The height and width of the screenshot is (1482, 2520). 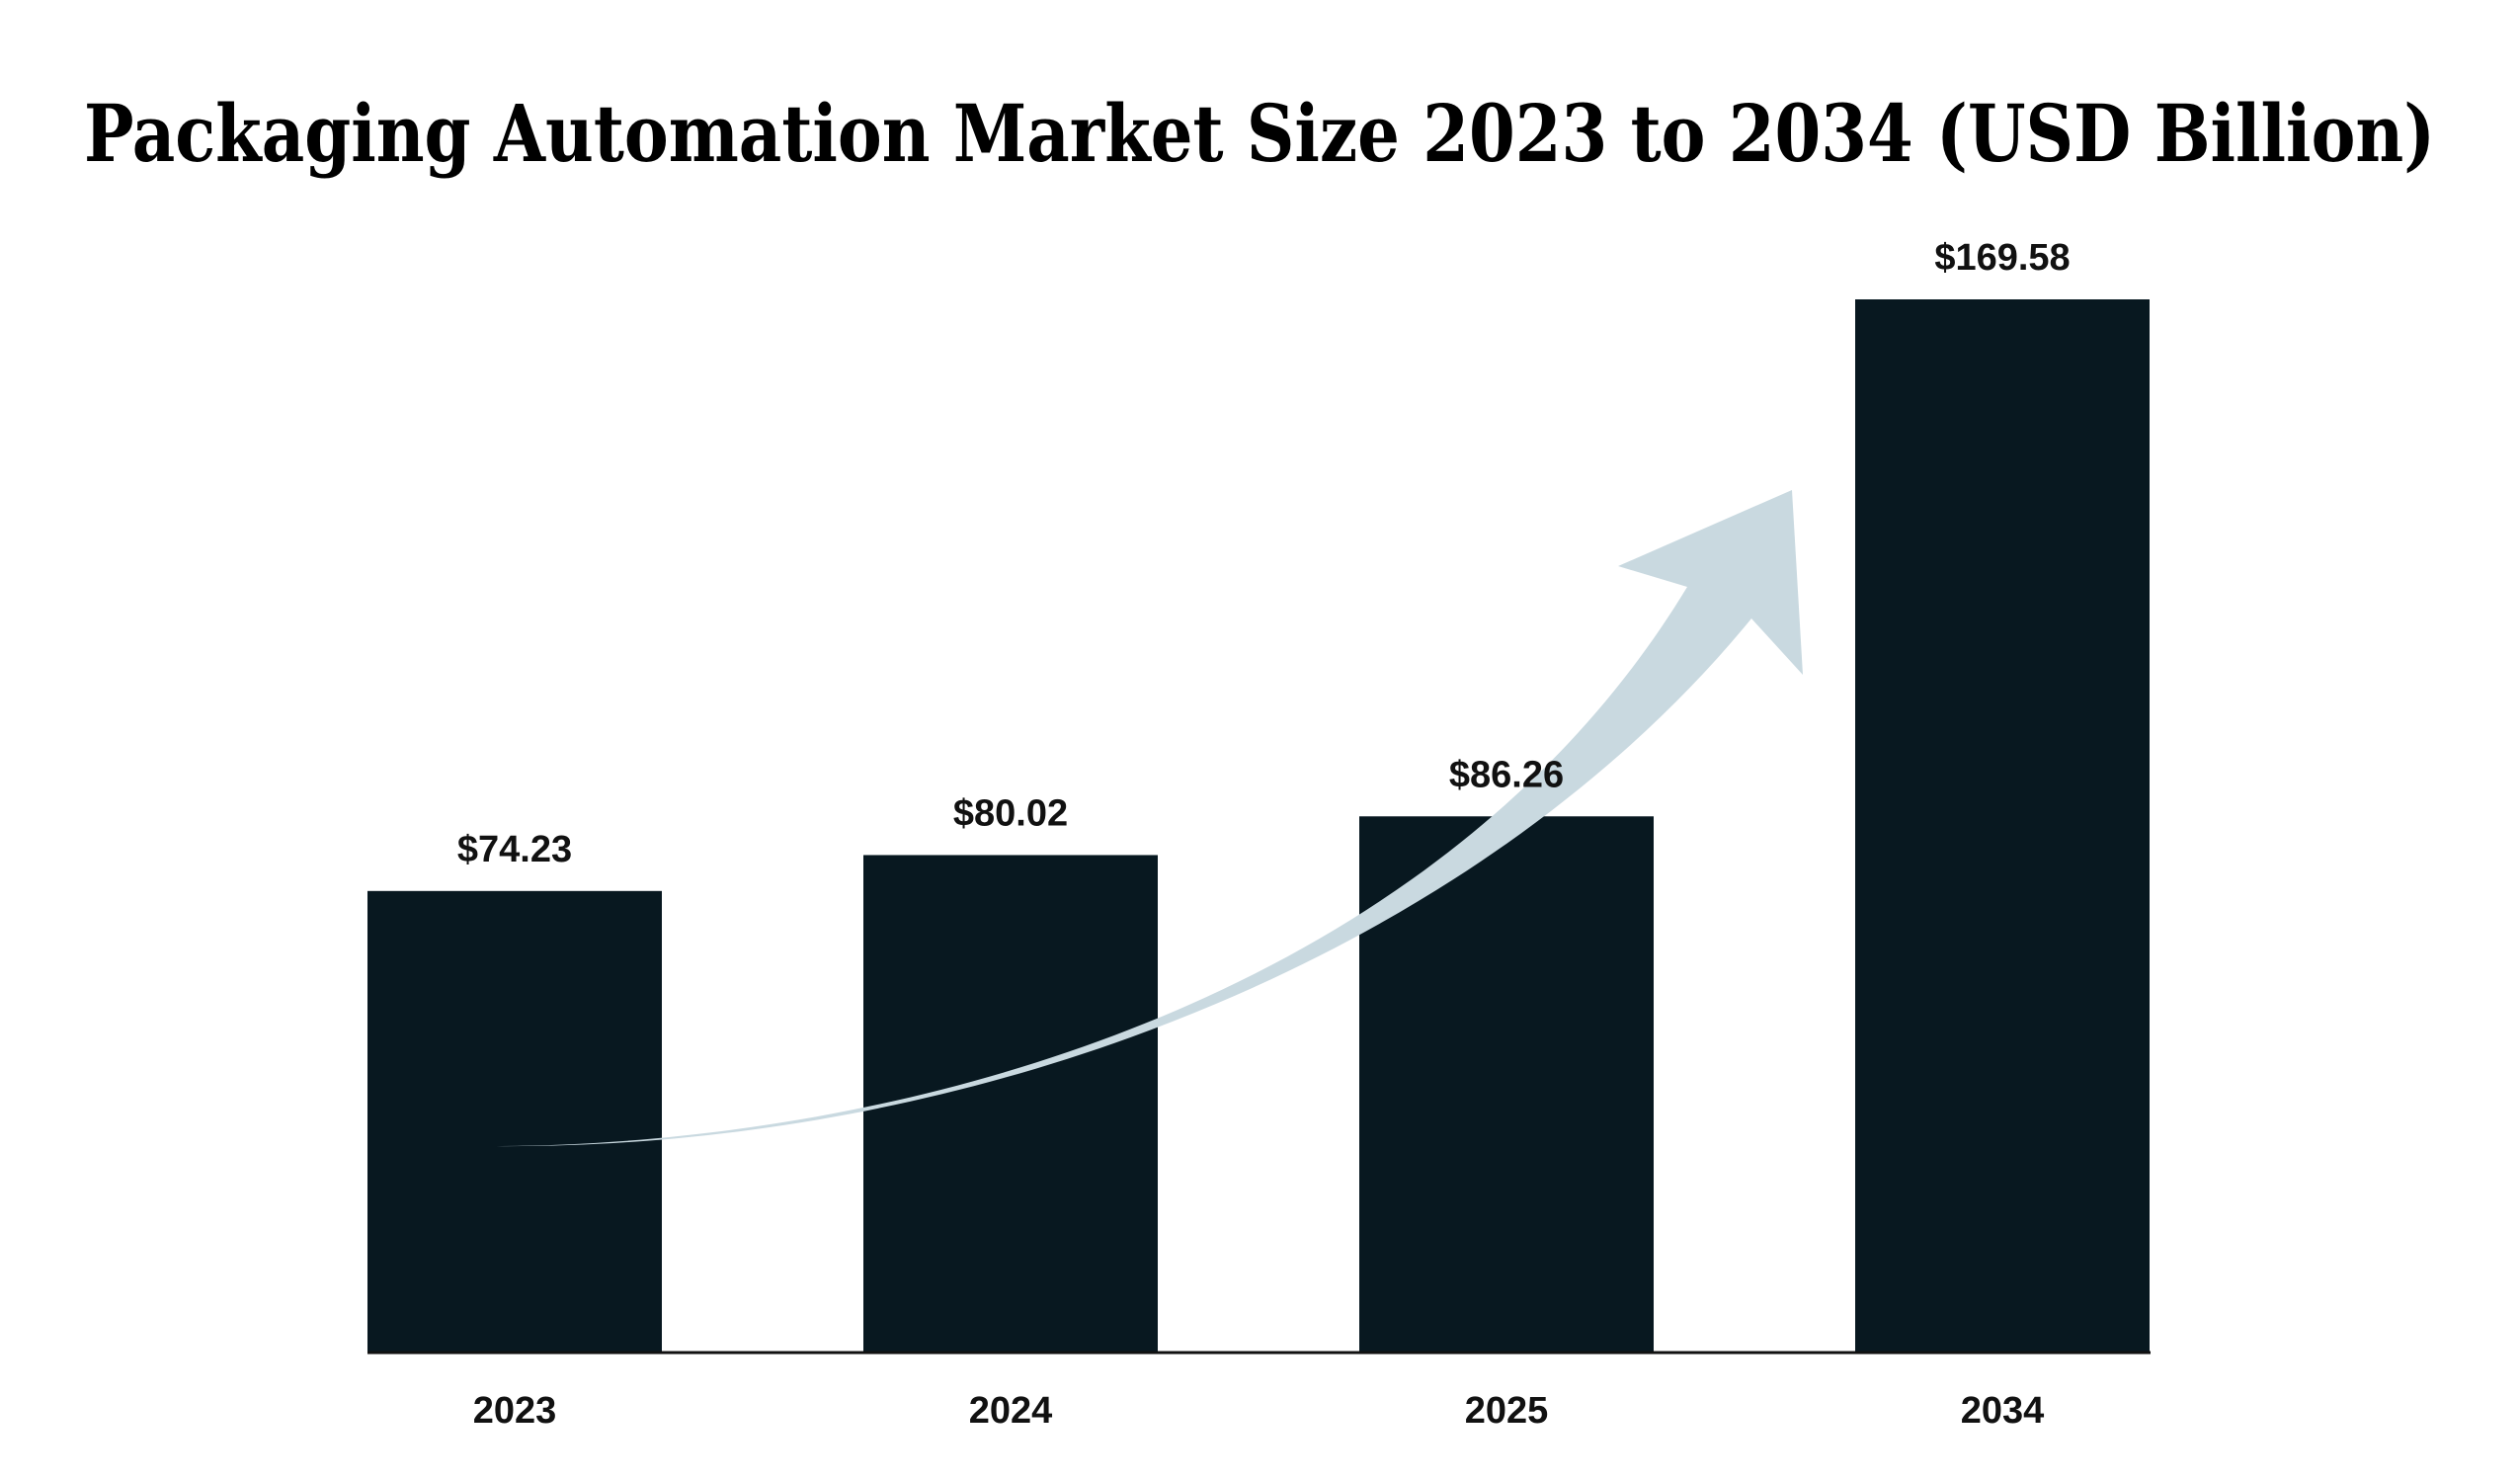 What do you see at coordinates (514, 849) in the screenshot?
I see `value-label: $74.23` at bounding box center [514, 849].